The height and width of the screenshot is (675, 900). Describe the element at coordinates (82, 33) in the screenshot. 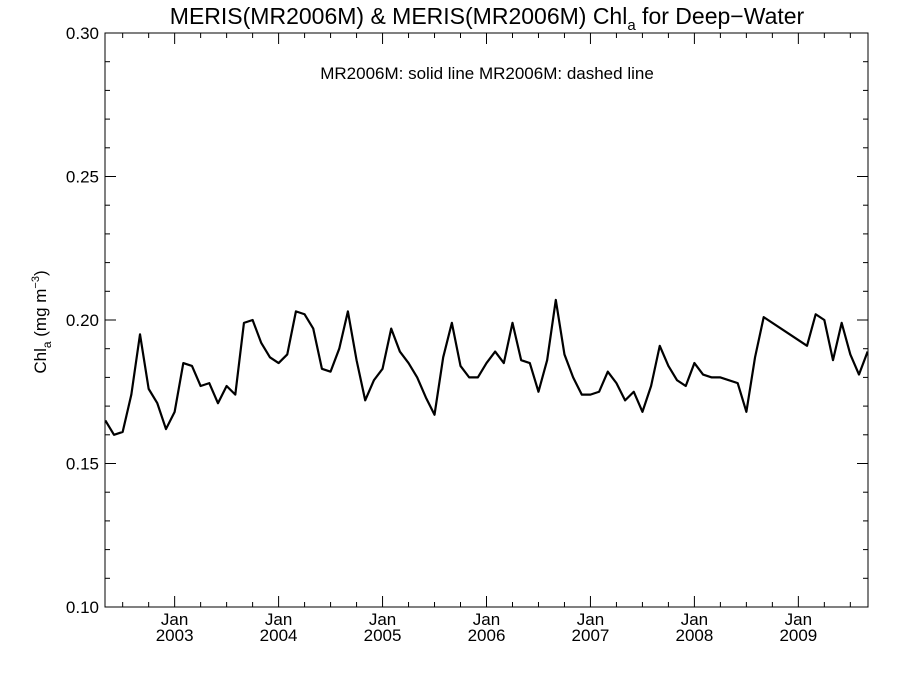

I see `y-tick-label: 0.30` at that location.